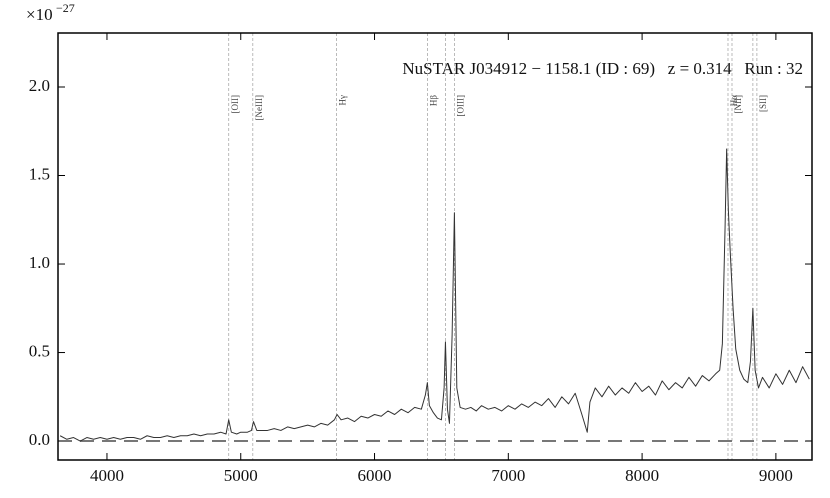 This screenshot has height=498, width=830. What do you see at coordinates (776, 475) in the screenshot?
I see `x-tick-label: 9000` at bounding box center [776, 475].